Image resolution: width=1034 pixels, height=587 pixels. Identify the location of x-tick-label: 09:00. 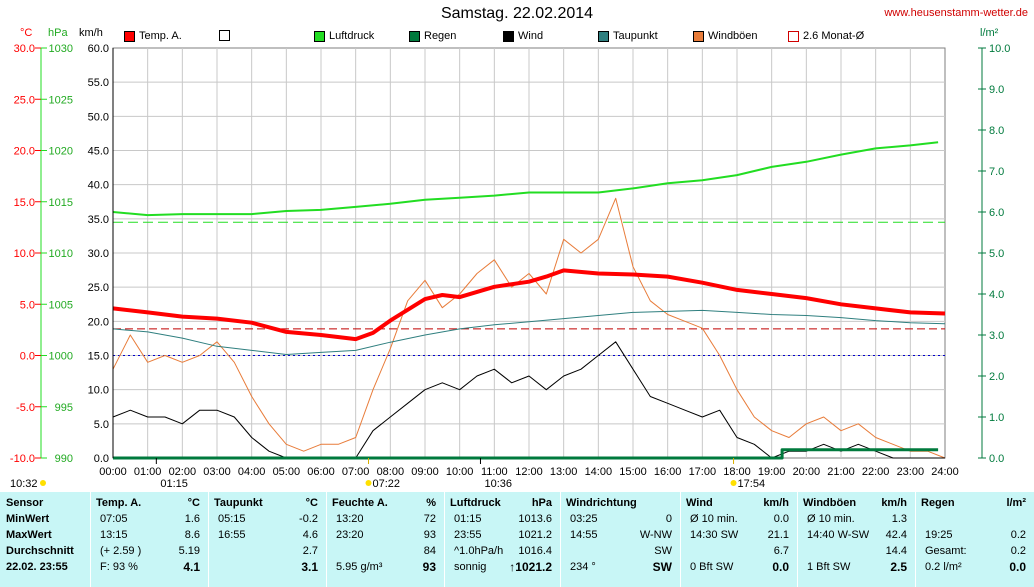
(425, 472).